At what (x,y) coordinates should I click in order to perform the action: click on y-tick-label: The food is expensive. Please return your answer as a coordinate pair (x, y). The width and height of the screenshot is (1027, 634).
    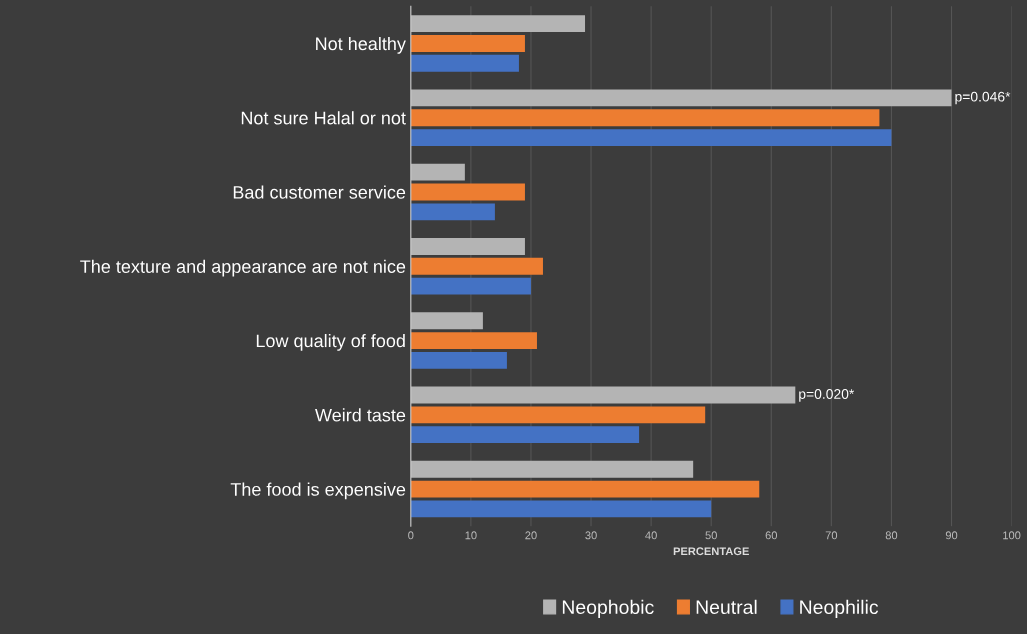
    Looking at the image, I should click on (318, 491).